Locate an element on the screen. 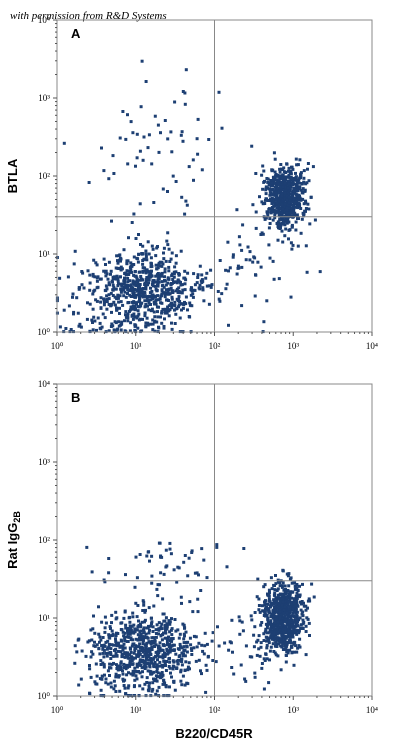  y-tick-label: 10⁴ is located at coordinates (44, 384).